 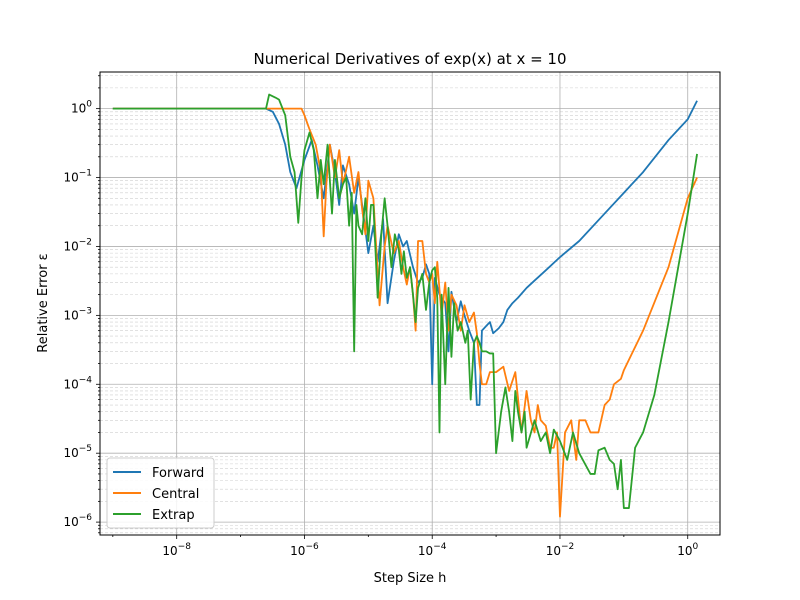 I want to click on x-tick-label: 10⁰, so click(x=687, y=550).